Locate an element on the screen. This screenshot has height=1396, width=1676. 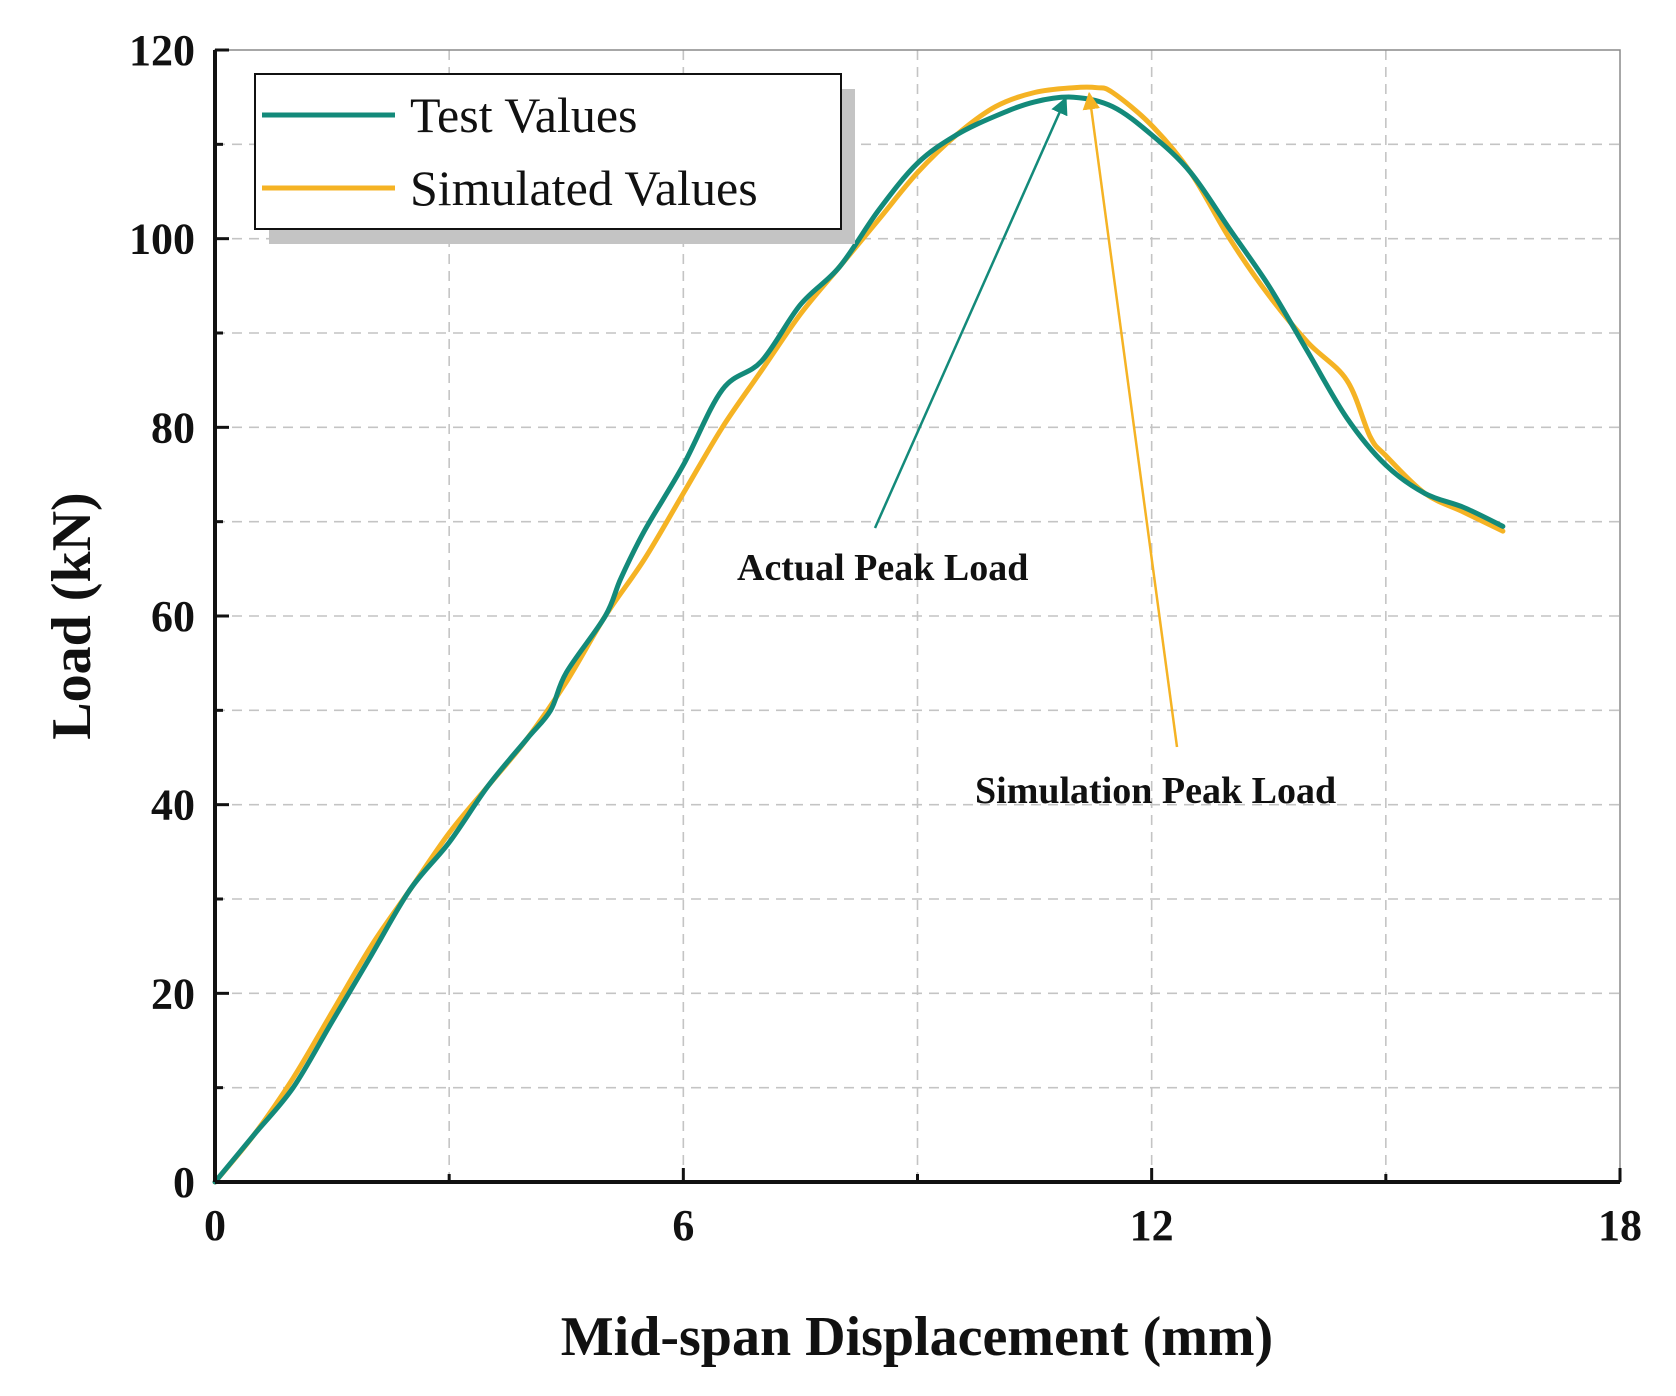
y-tick-label: 0 is located at coordinates (184, 1182).